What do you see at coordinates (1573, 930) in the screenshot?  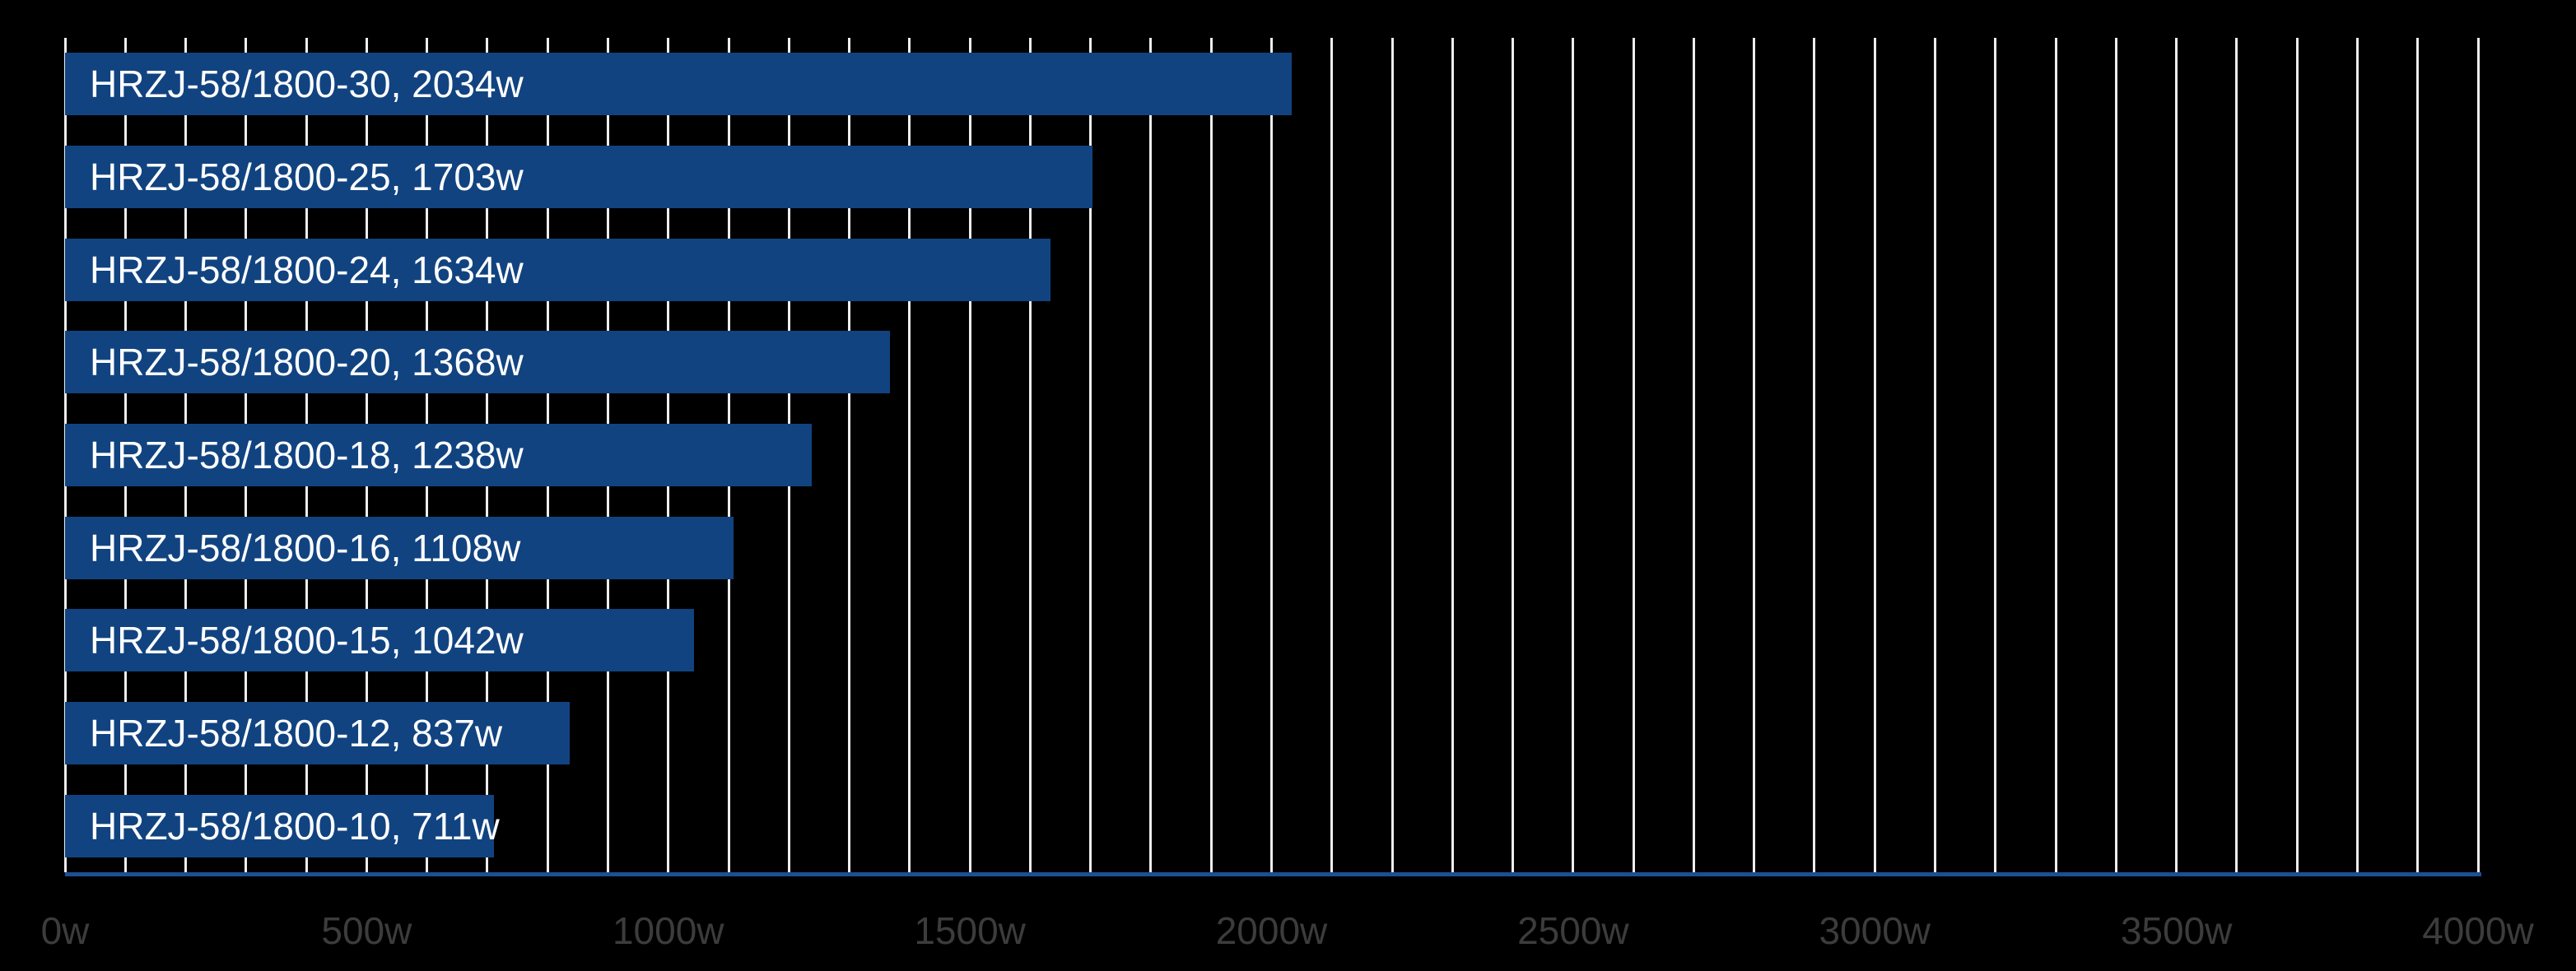 I see `x-tick-label: 2500w` at bounding box center [1573, 930].